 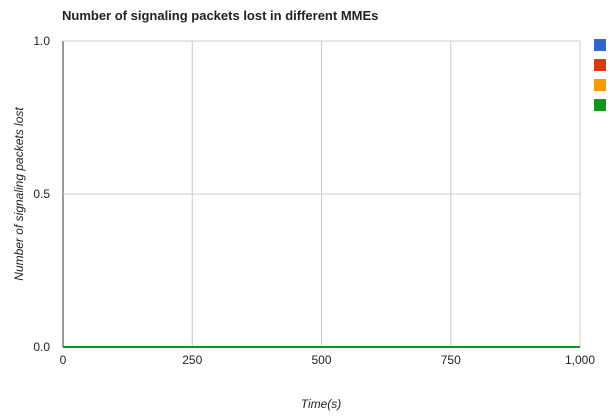 What do you see at coordinates (451, 360) in the screenshot?
I see `x-tick-label: 750` at bounding box center [451, 360].